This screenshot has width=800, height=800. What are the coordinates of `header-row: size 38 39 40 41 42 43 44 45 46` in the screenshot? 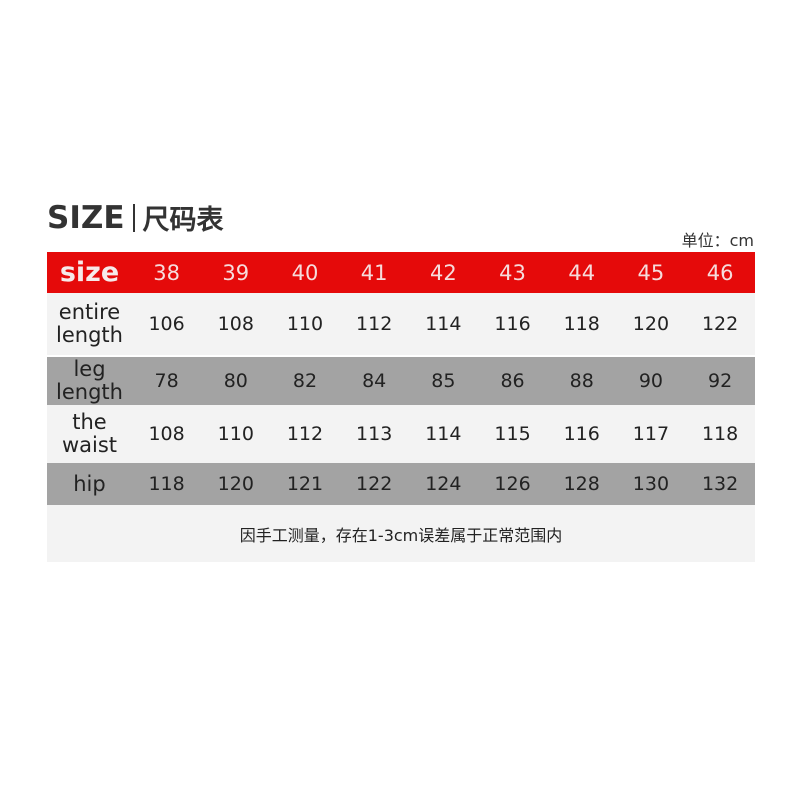 It's located at (401, 272).